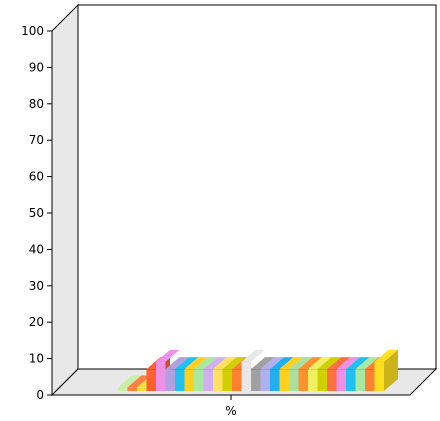 This screenshot has width=440, height=421. I want to click on y-tick-label: 90, so click(36, 67).